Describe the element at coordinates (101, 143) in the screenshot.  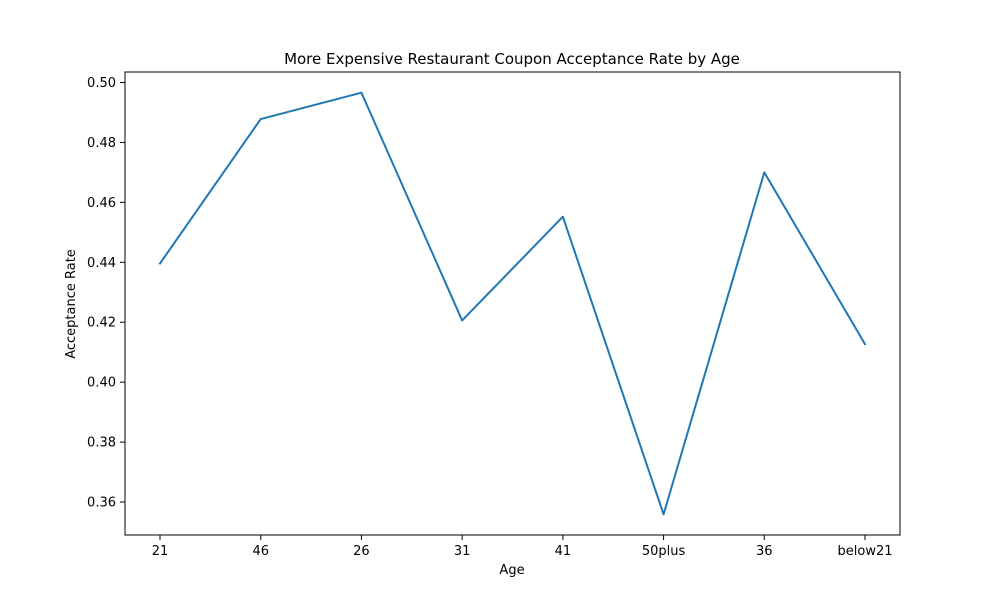
I see `y-tick-label: 0.48` at that location.